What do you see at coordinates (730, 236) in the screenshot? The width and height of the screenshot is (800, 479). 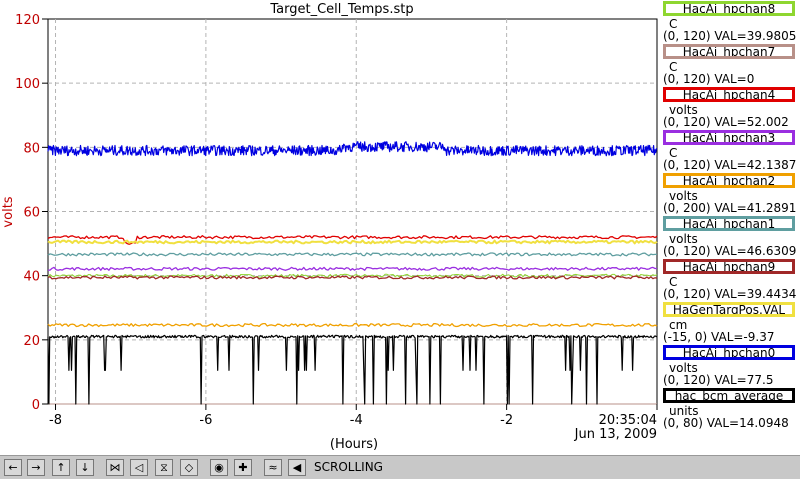 I see `legend-entry: HacAi_hpchan1 volts (0, 120) VAL=46.6309` at bounding box center [730, 236].